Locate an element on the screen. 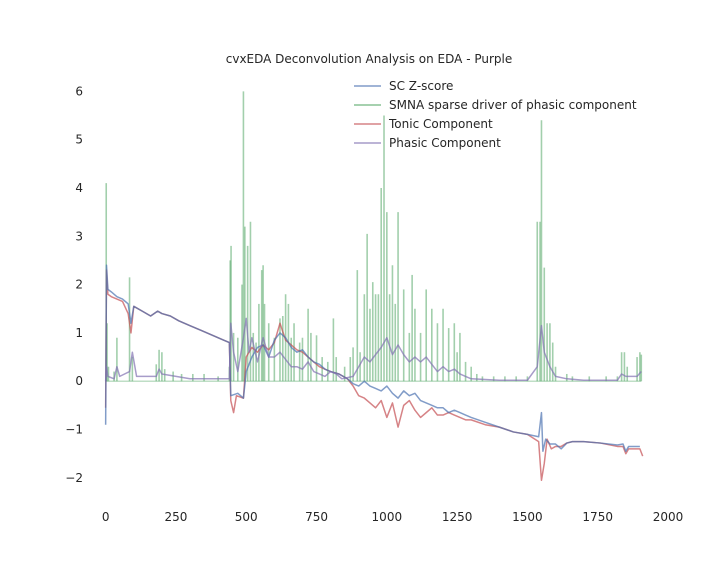 The width and height of the screenshot is (720, 576). y-tick-label: 0 is located at coordinates (79, 381).